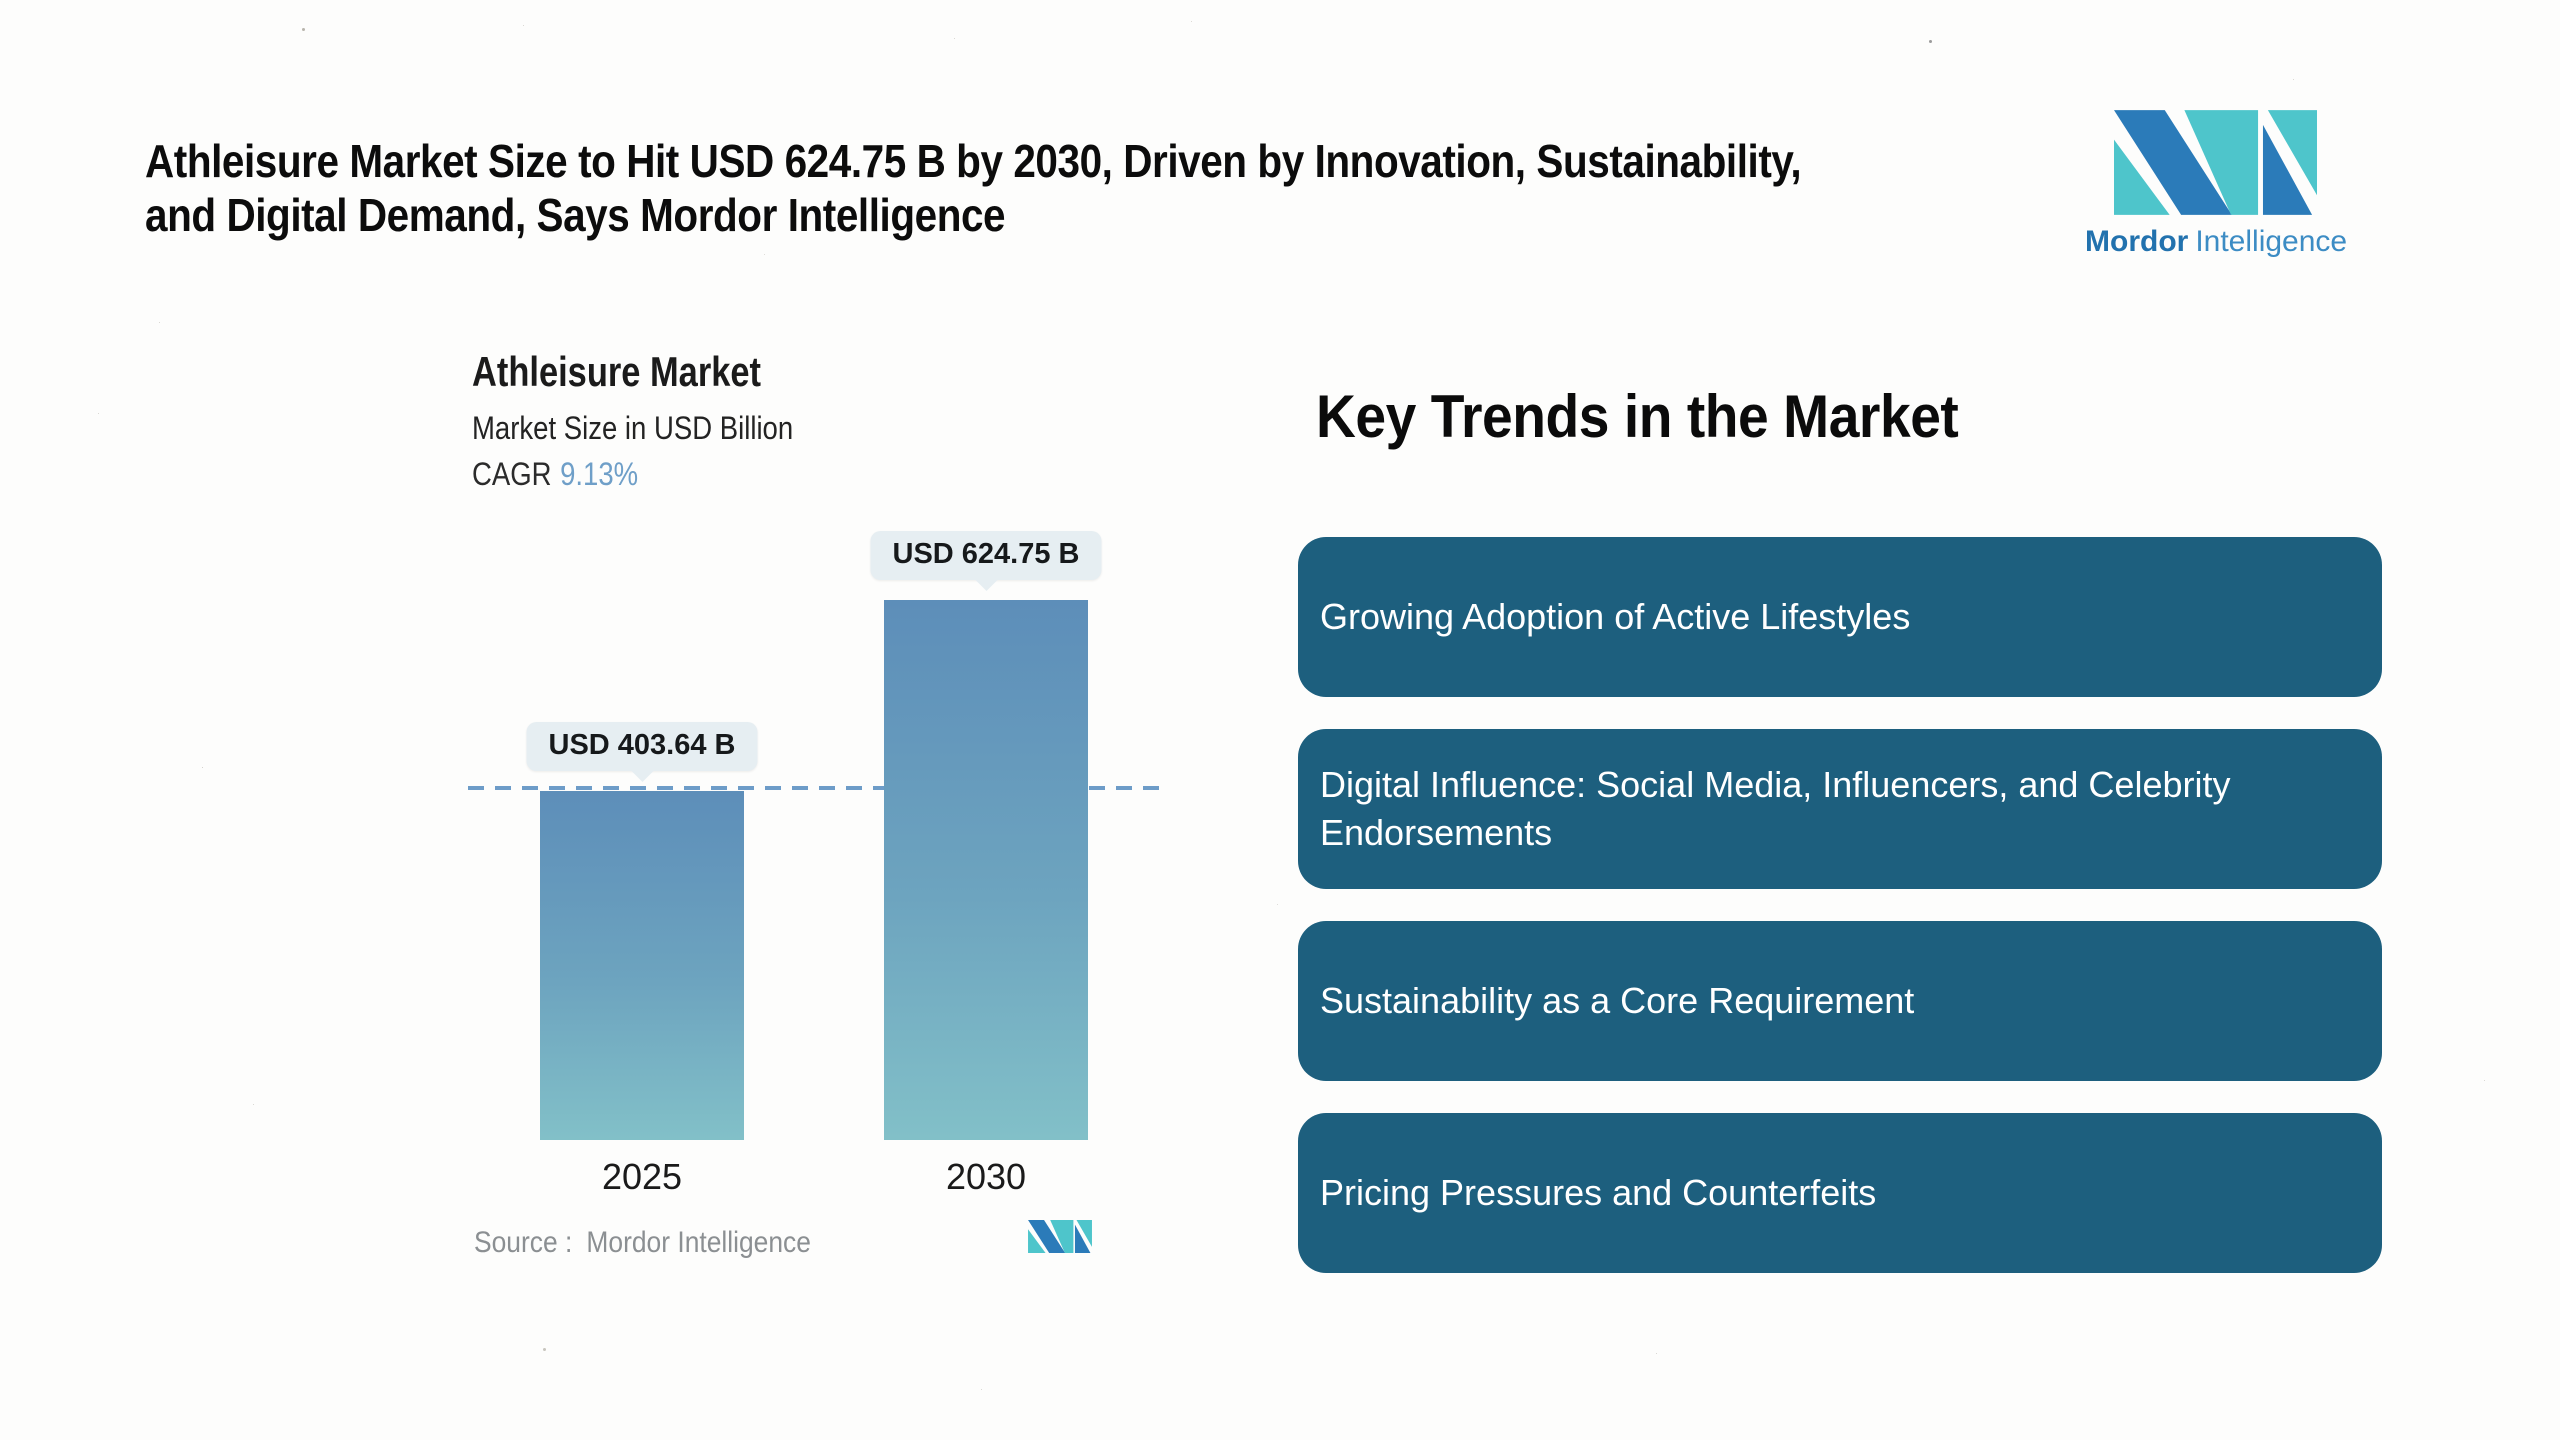 The width and height of the screenshot is (2560, 1440). I want to click on brand-name-regular: Intelligence, so click(2271, 241).